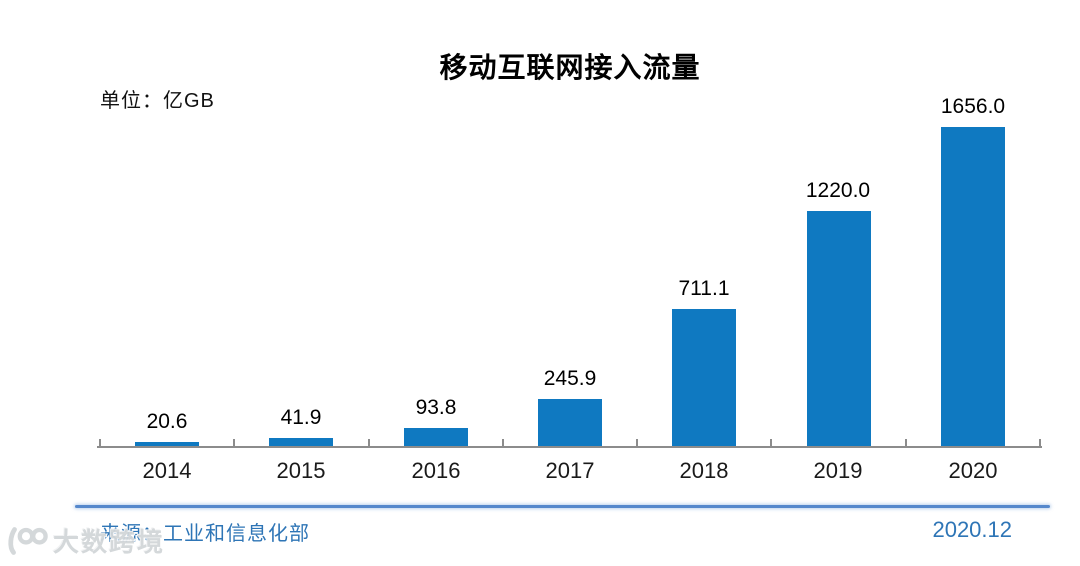 Image resolution: width=1080 pixels, height=566 pixels. Describe the element at coordinates (973, 286) in the screenshot. I see `bar-2020` at that location.